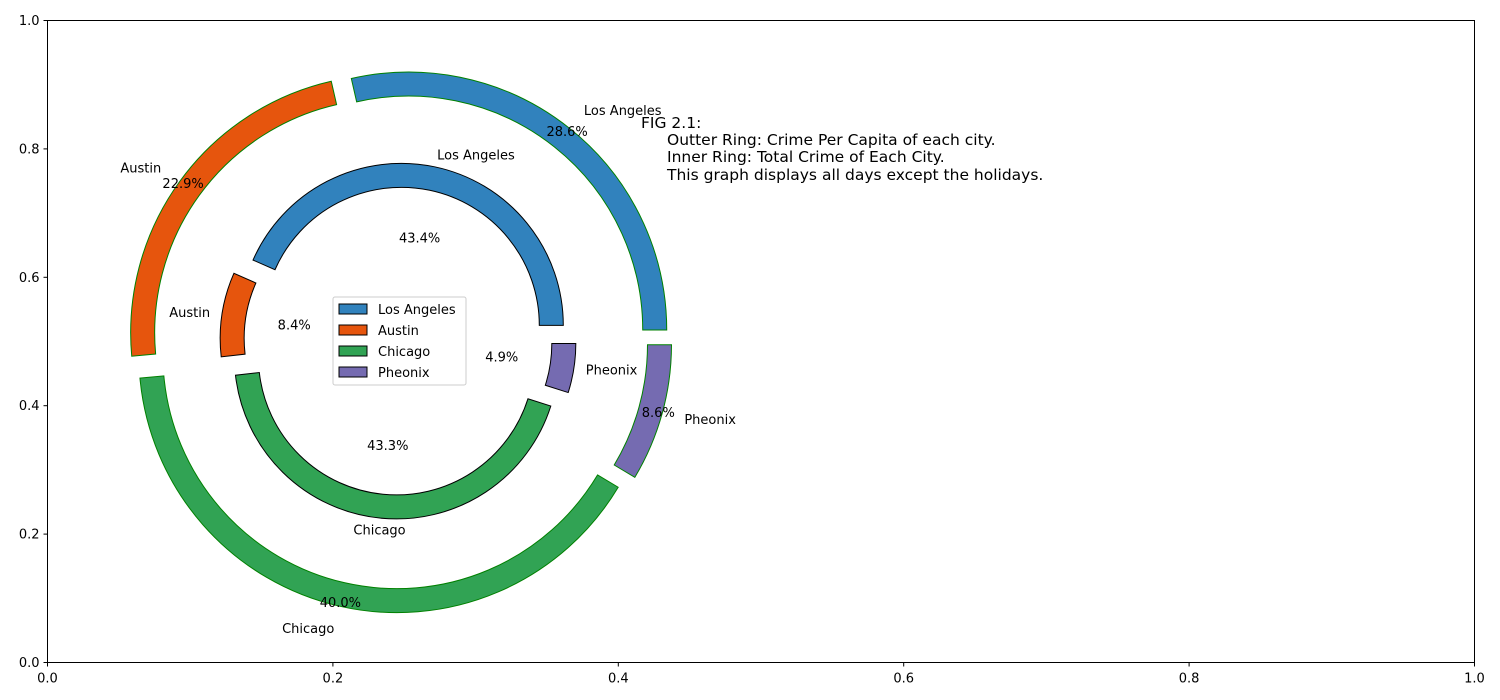 The width and height of the screenshot is (1500, 700). Describe the element at coordinates (404, 352) in the screenshot. I see `legend-label-chicago: Chicago` at that location.